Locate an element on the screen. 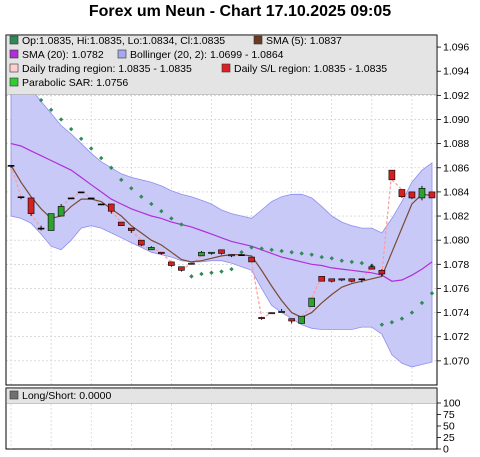  legend-entry: Parabolic SAR: 1.0756 is located at coordinates (75, 83).